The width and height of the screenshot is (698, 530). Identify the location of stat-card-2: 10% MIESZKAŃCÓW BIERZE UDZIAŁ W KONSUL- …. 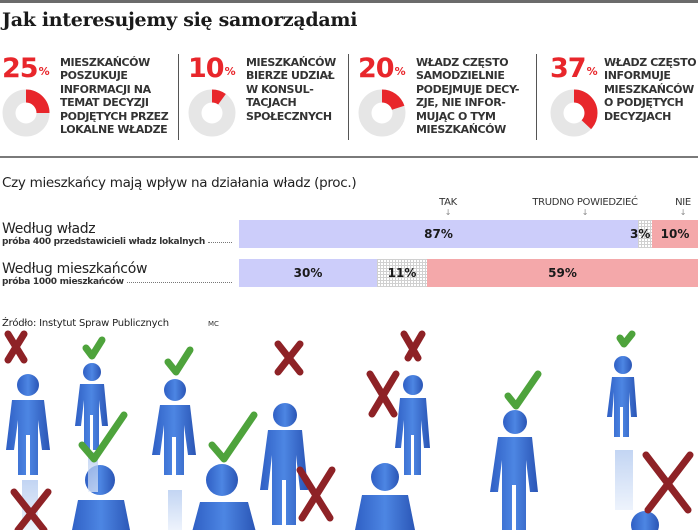
(270, 101).